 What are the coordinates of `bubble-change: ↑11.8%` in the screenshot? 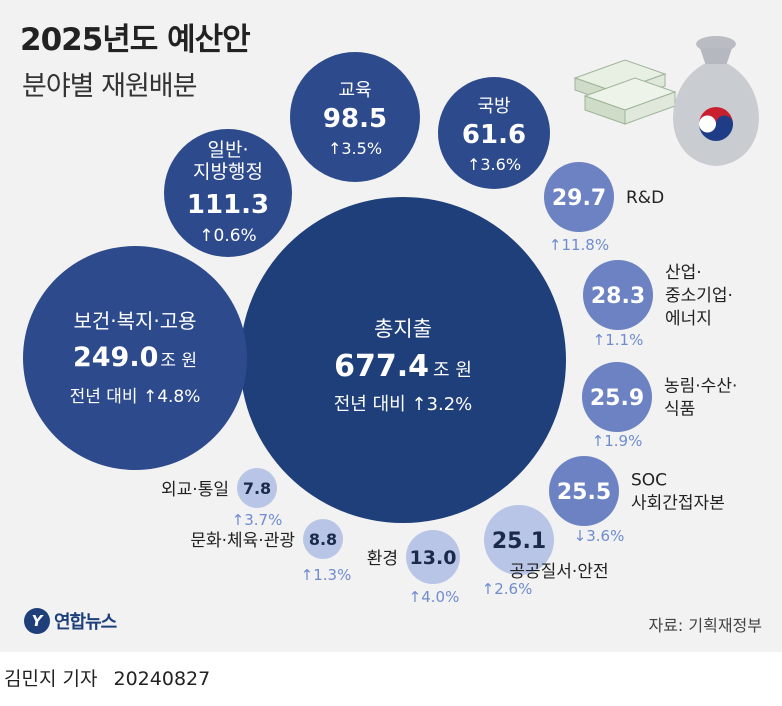 It's located at (579, 245).